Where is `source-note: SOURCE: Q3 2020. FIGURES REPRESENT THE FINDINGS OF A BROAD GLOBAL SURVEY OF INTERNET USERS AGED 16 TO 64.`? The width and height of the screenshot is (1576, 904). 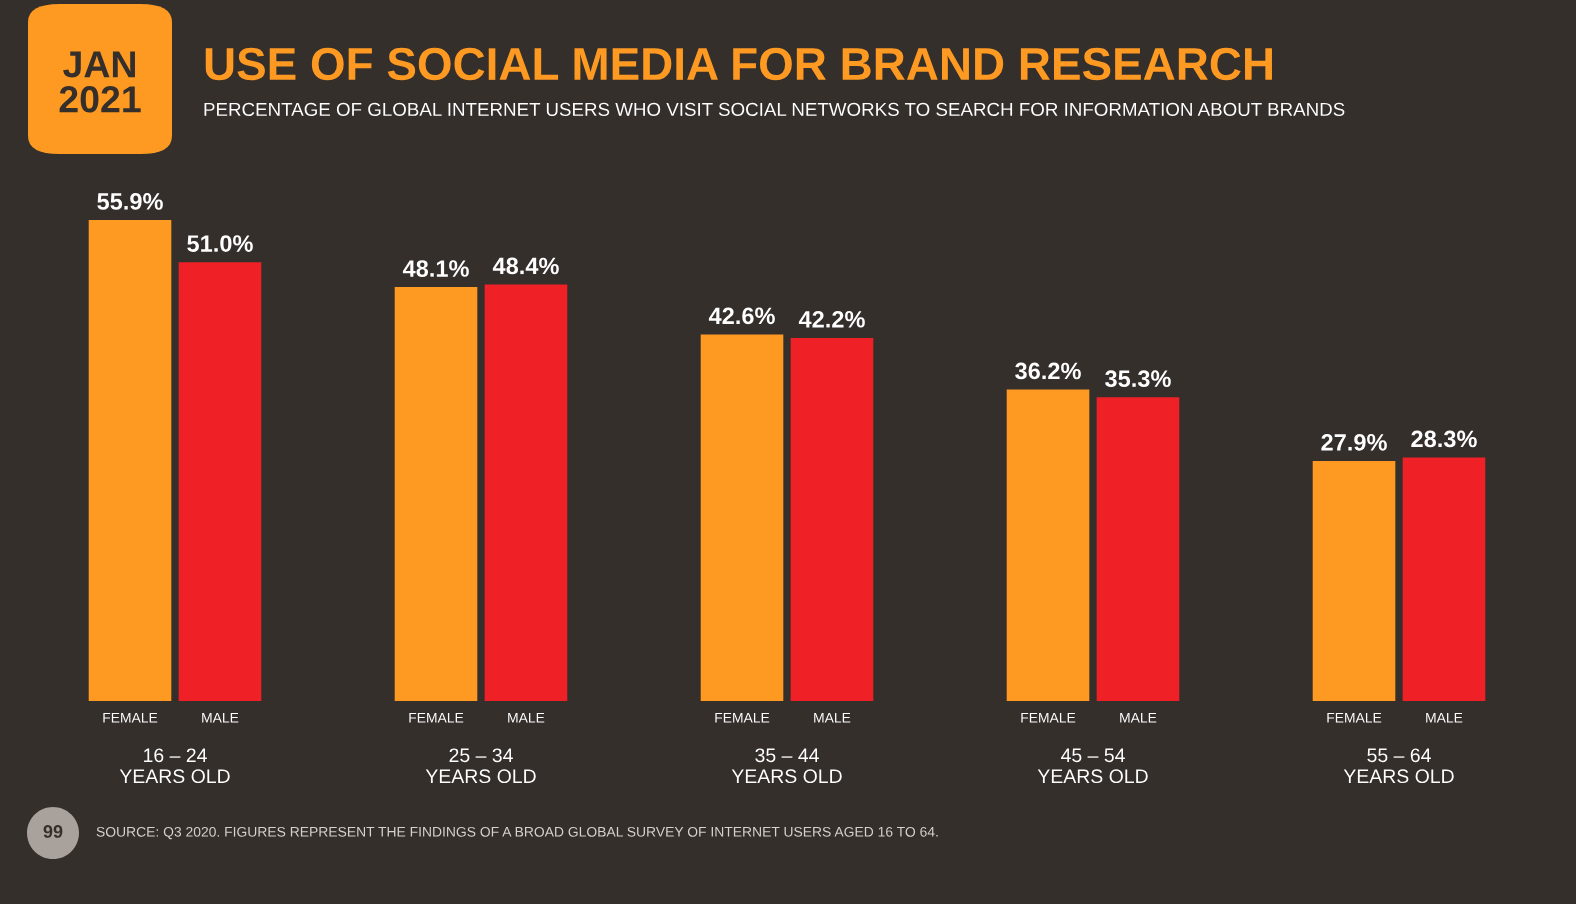
source-note: SOURCE: Q3 2020. FIGURES REPRESENT THE FINDINGS OF A BROAD GLOBAL SURVEY OF INTERNET USERS AGED 16 TO 64. is located at coordinates (517, 833).